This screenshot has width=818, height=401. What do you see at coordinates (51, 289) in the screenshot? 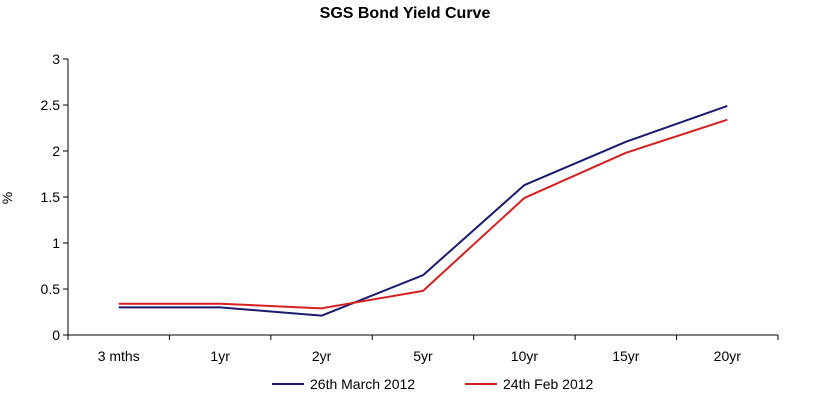
I see `y-tick-label: 0.5` at bounding box center [51, 289].